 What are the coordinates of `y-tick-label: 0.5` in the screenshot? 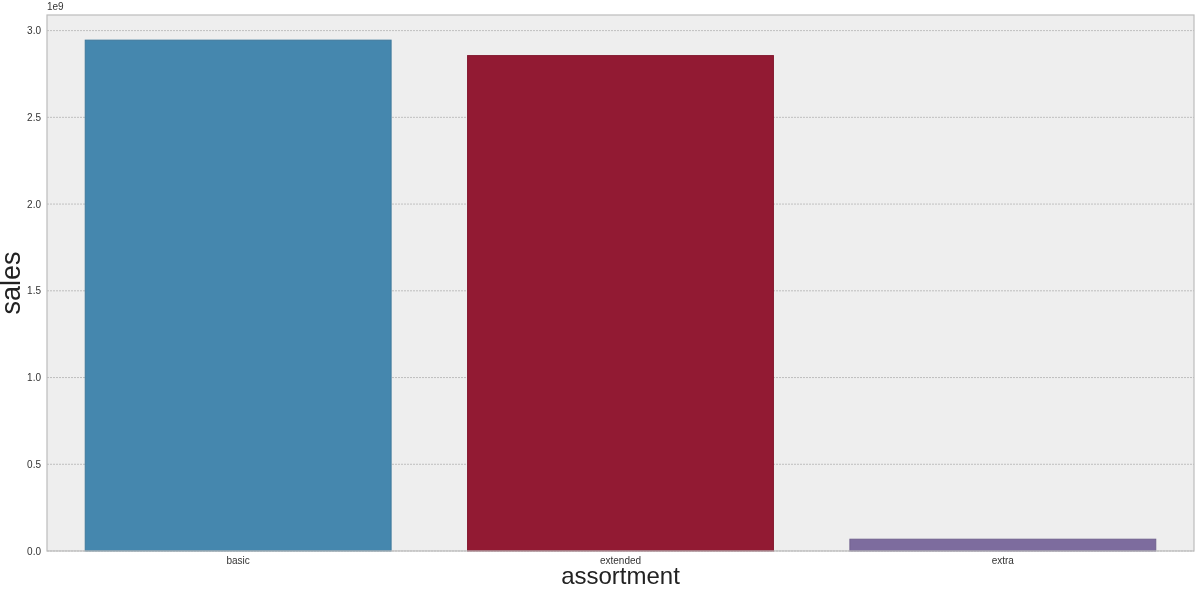 It's located at (34, 464).